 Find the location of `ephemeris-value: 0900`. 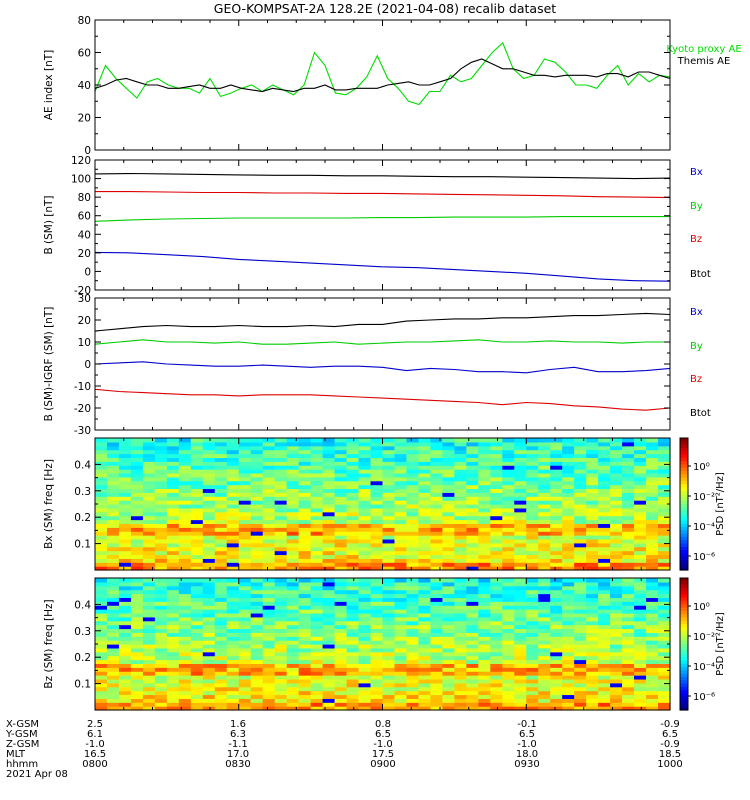

ephemeris-value: 0900 is located at coordinates (382, 764).